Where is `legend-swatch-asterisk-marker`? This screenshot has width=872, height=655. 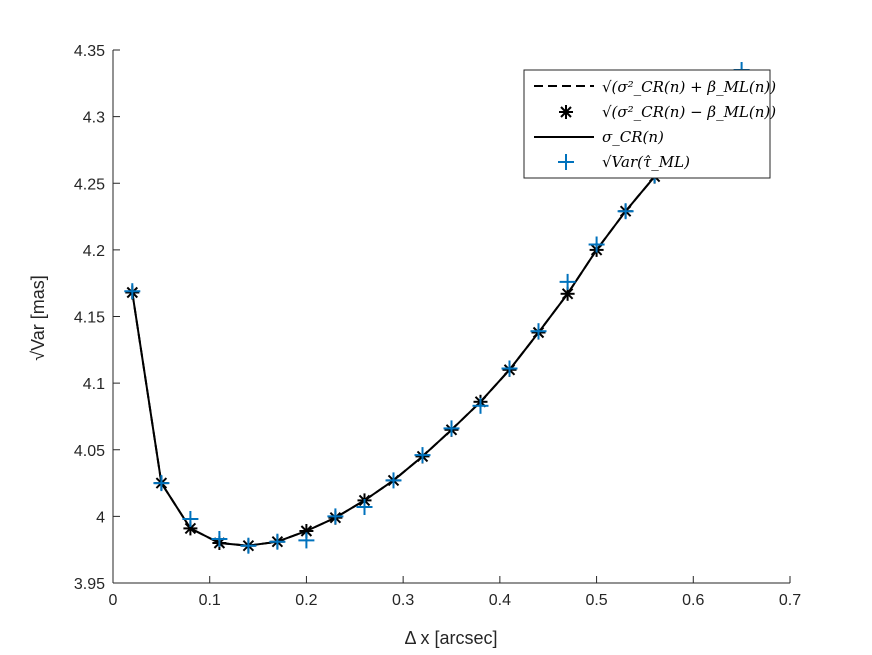 legend-swatch-asterisk-marker is located at coordinates (566, 112).